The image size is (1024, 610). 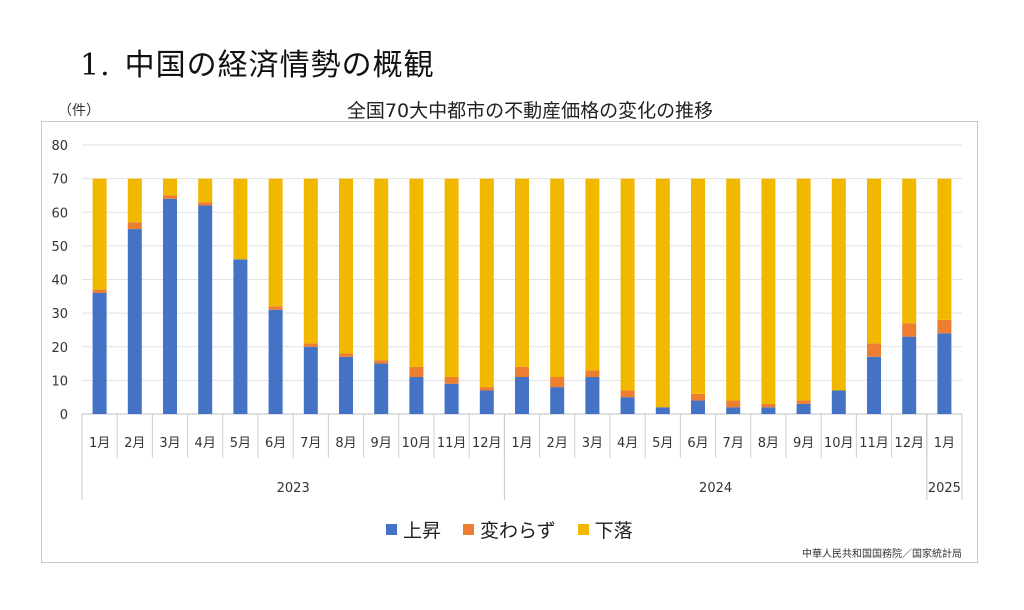 I want to click on chart-legend: 上昇 変わらず 下落, so click(x=509, y=529).